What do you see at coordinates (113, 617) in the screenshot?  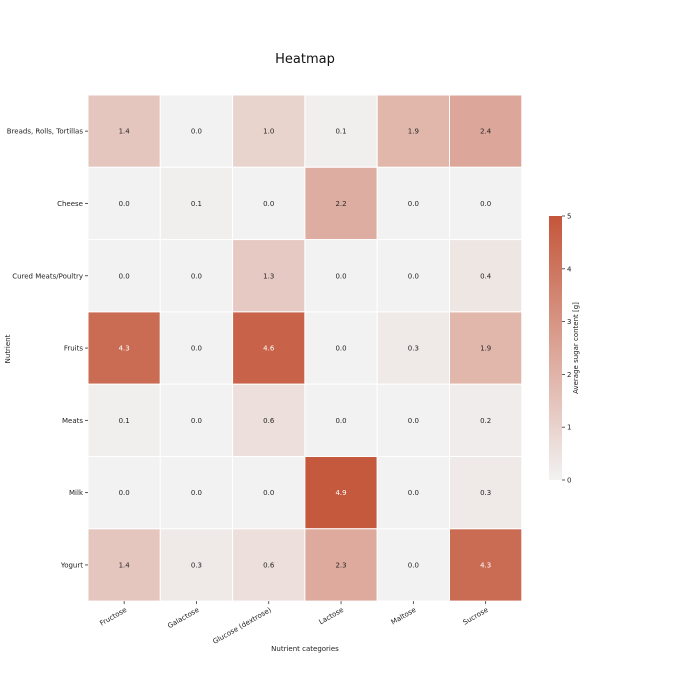 I see `x-tick-label: Fructose` at bounding box center [113, 617].